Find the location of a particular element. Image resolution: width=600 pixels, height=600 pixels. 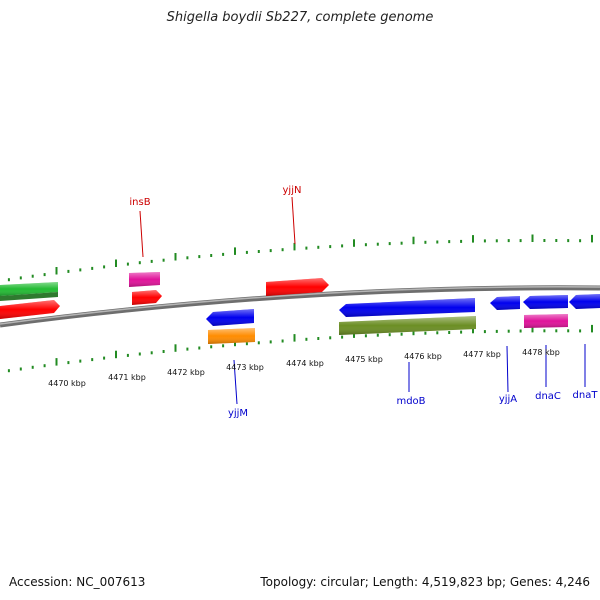

gene-label-yjjA: yjjA is located at coordinates (508, 399).